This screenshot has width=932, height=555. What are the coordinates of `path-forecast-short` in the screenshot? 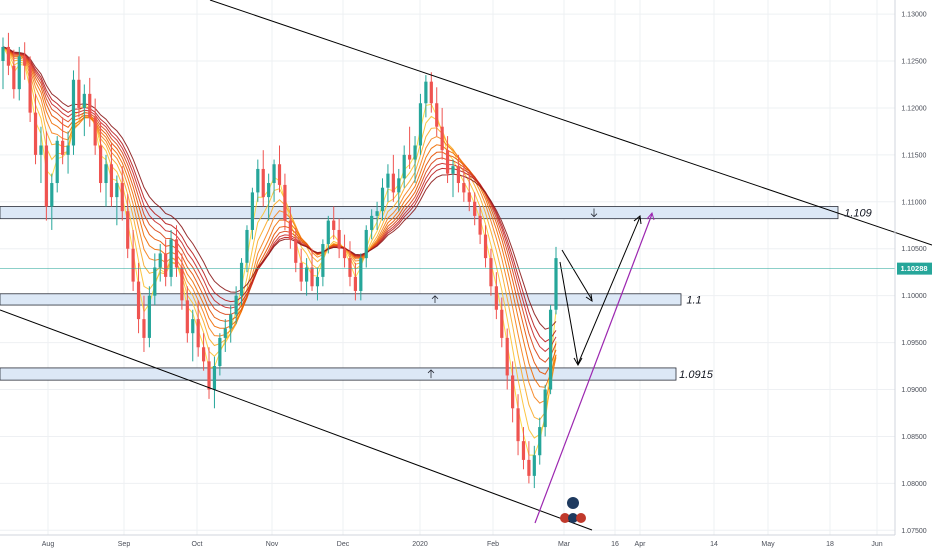 It's located at (577, 275).